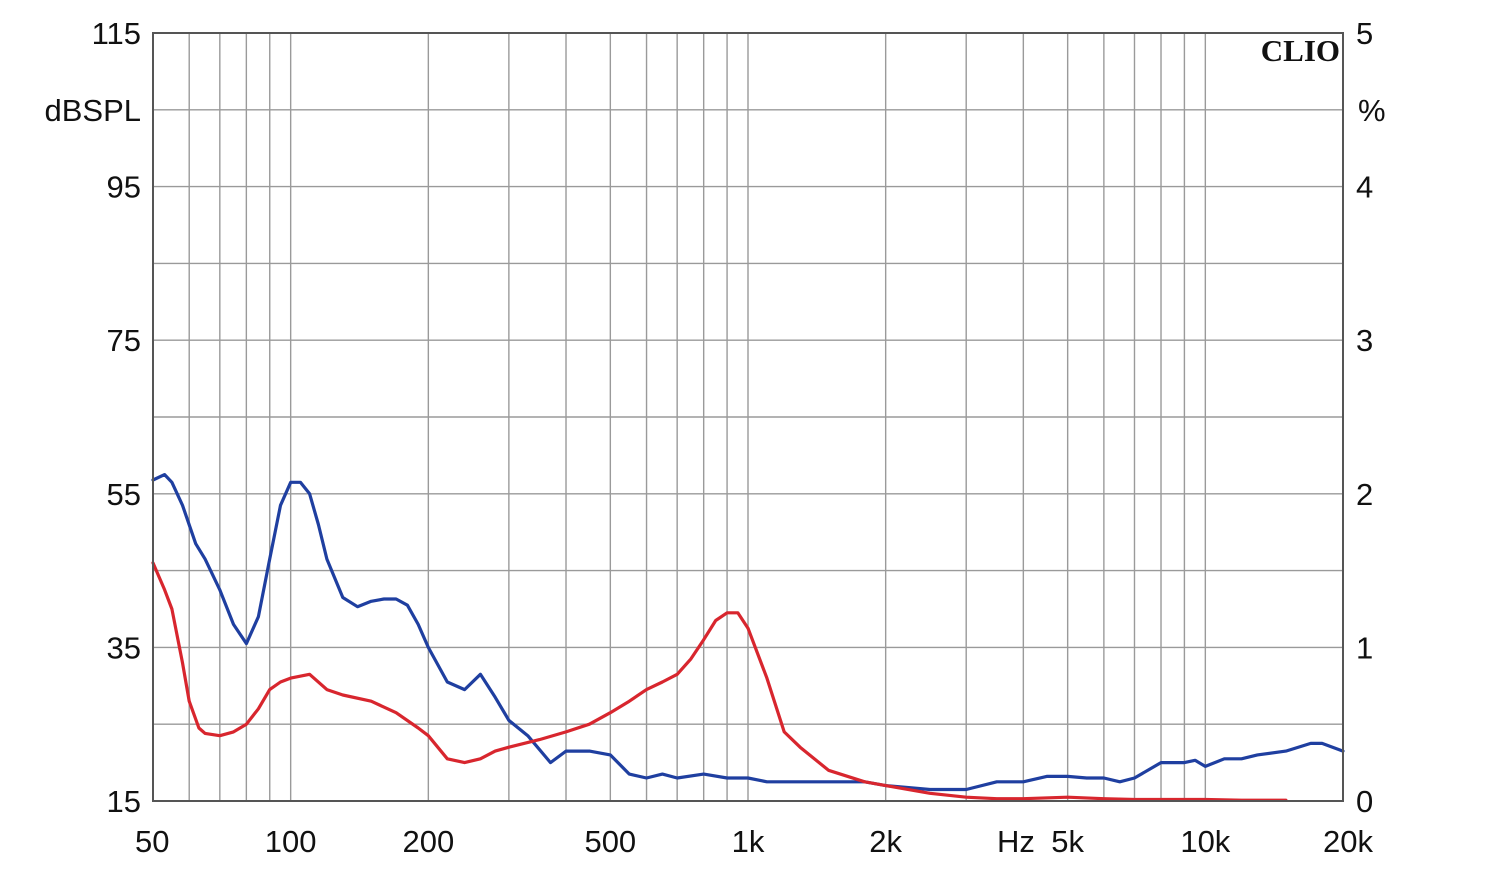 The height and width of the screenshot is (870, 1500). What do you see at coordinates (748, 841) in the screenshot?
I see `x-axis-tick-label: 1k` at bounding box center [748, 841].